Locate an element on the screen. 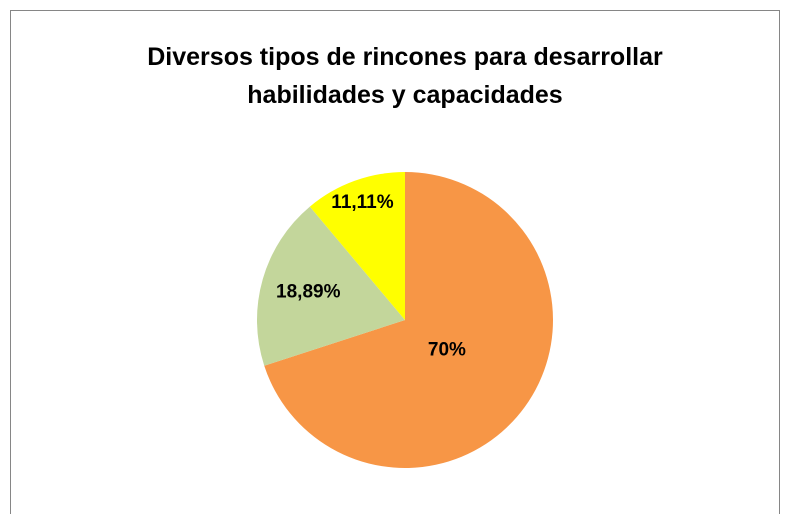  data-label: 11,11% is located at coordinates (362, 202).